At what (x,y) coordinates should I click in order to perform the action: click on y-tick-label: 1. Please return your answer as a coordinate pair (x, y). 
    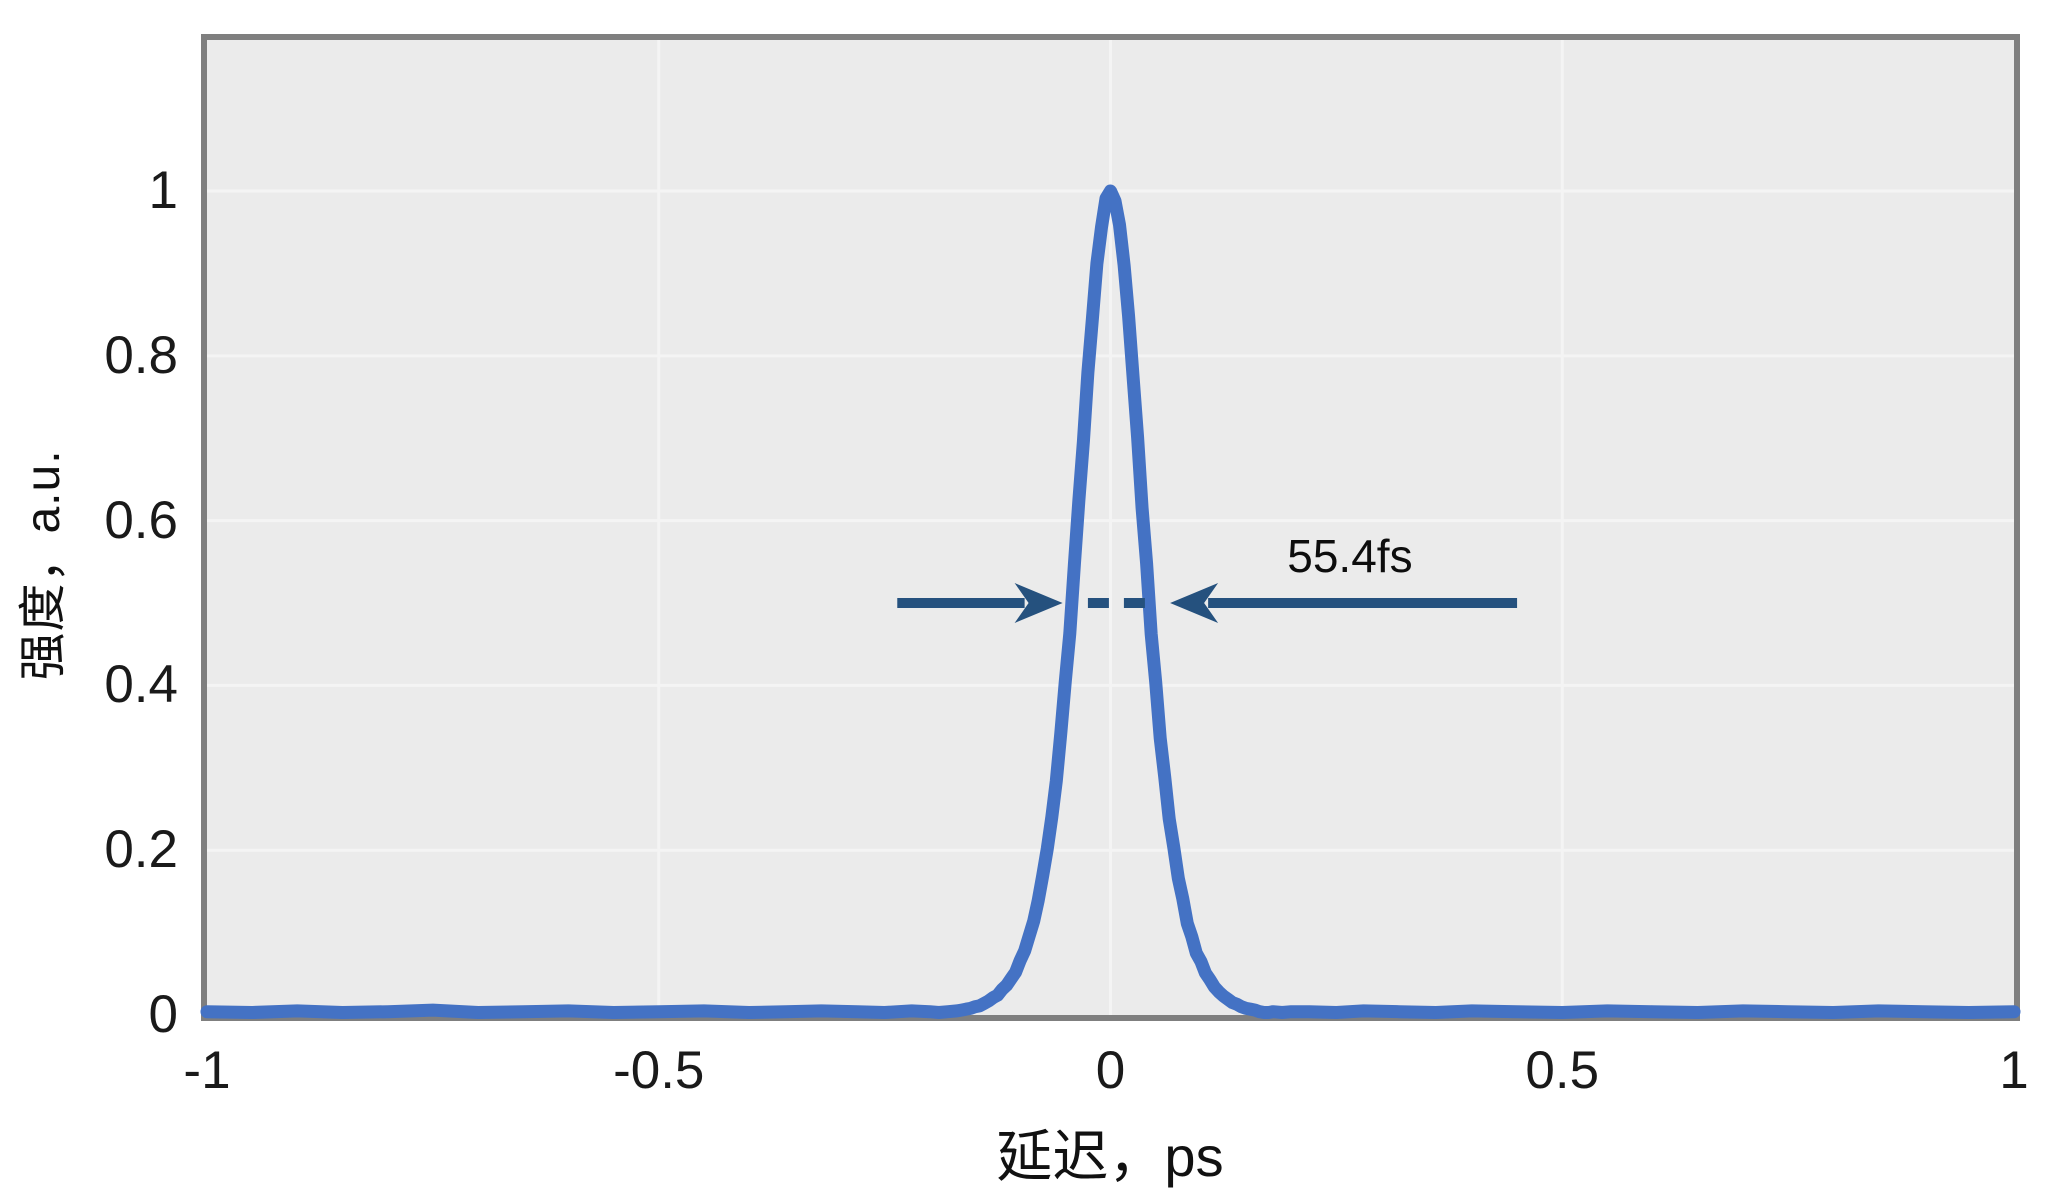
    Looking at the image, I should click on (163, 191).